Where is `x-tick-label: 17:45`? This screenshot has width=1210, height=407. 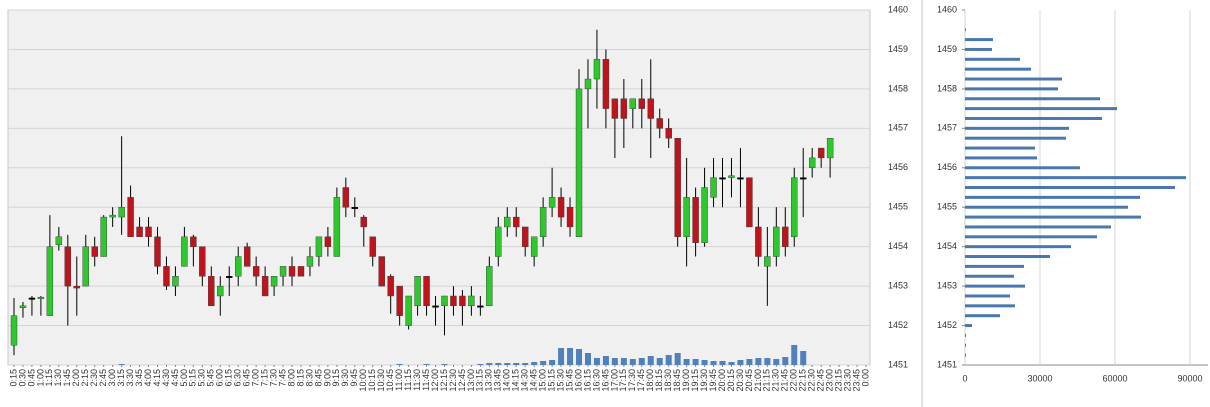 x-tick-label: 17:45 is located at coordinates (641, 380).